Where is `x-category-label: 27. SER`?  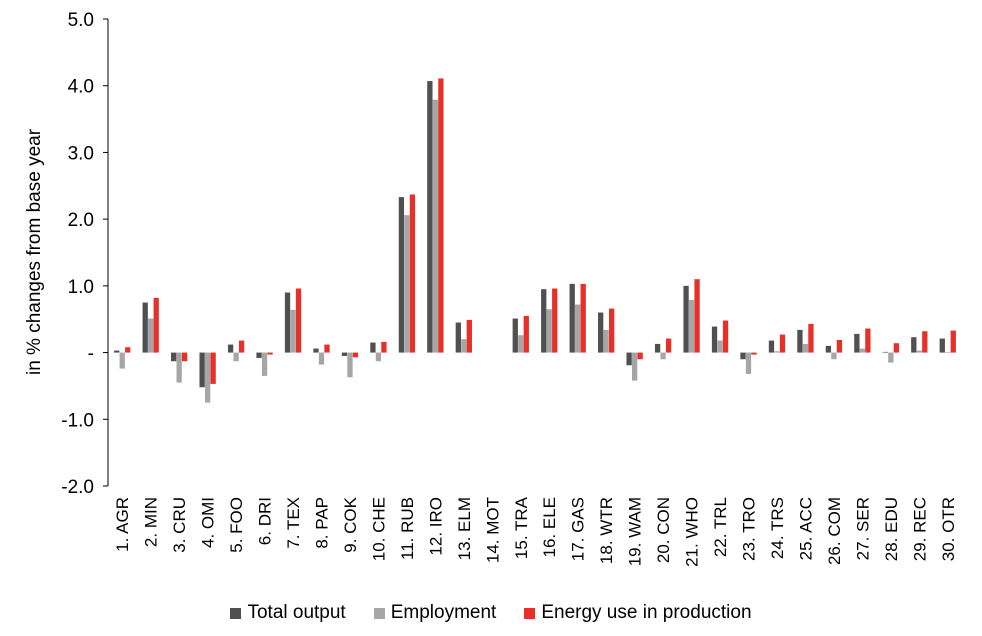
x-category-label: 27. SER is located at coordinates (862, 528).